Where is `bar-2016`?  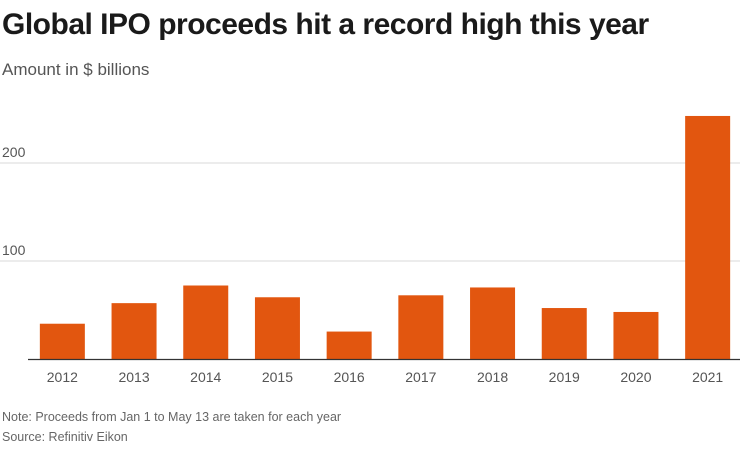
bar-2016 is located at coordinates (349, 345).